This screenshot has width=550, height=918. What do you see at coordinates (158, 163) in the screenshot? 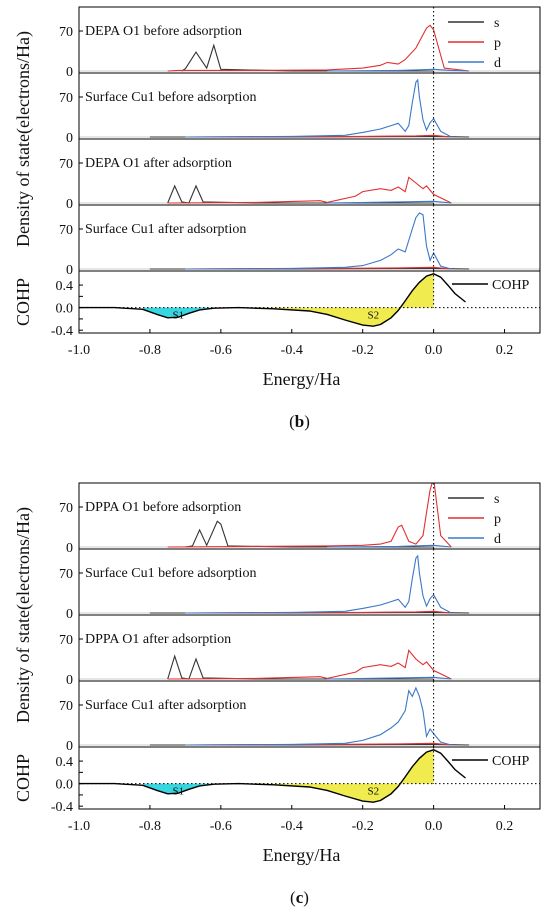
I see `panel-label: DEPA O1 after adsorption` at bounding box center [158, 163].